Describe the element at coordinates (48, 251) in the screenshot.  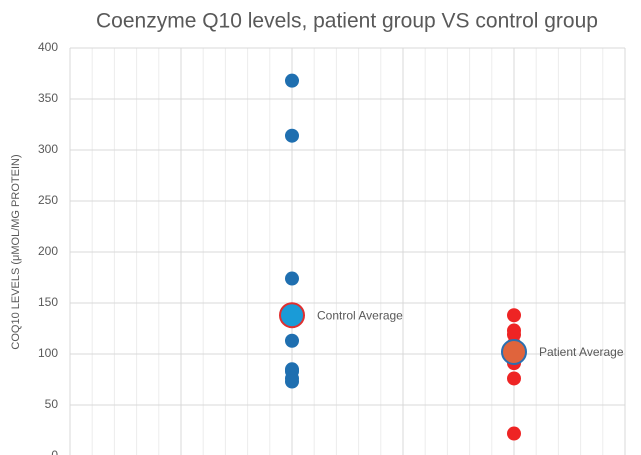
I see `y-tick-label: 200` at that location.